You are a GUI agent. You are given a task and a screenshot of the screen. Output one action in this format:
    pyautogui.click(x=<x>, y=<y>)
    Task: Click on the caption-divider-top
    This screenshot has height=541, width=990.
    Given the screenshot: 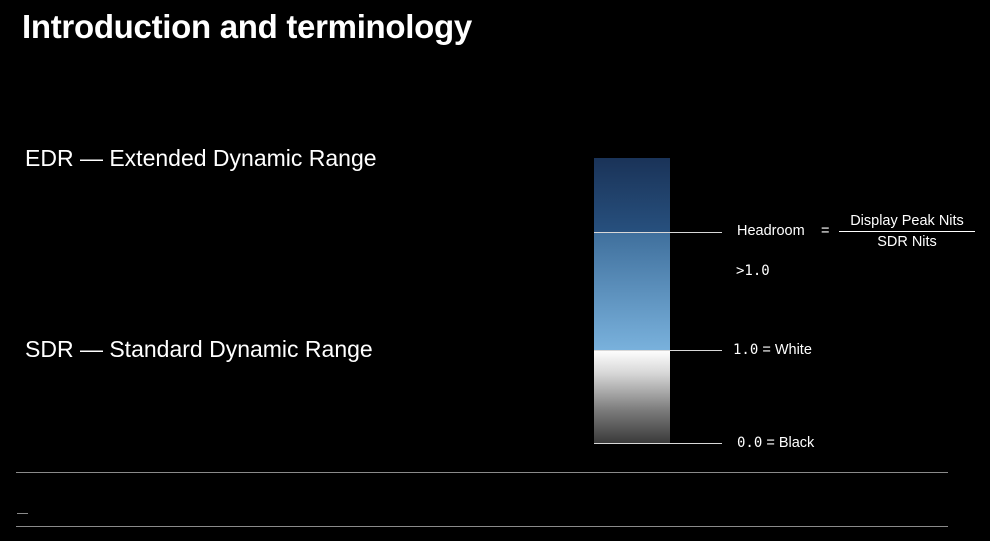 What is the action you would take?
    pyautogui.click(x=482, y=472)
    